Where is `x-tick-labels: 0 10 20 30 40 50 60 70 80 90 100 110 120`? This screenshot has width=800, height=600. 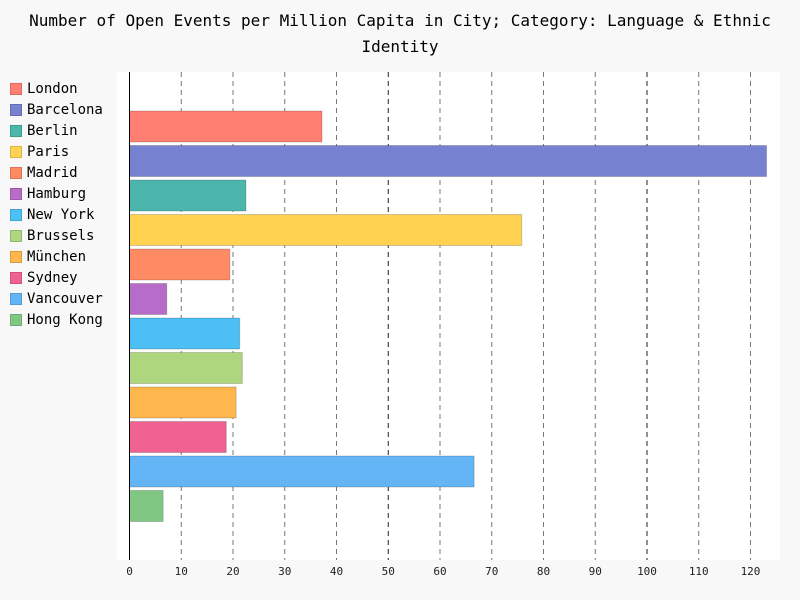
x-tick-labels: 0 10 20 30 40 50 60 70 80 90 100 110 120 is located at coordinates (443, 571).